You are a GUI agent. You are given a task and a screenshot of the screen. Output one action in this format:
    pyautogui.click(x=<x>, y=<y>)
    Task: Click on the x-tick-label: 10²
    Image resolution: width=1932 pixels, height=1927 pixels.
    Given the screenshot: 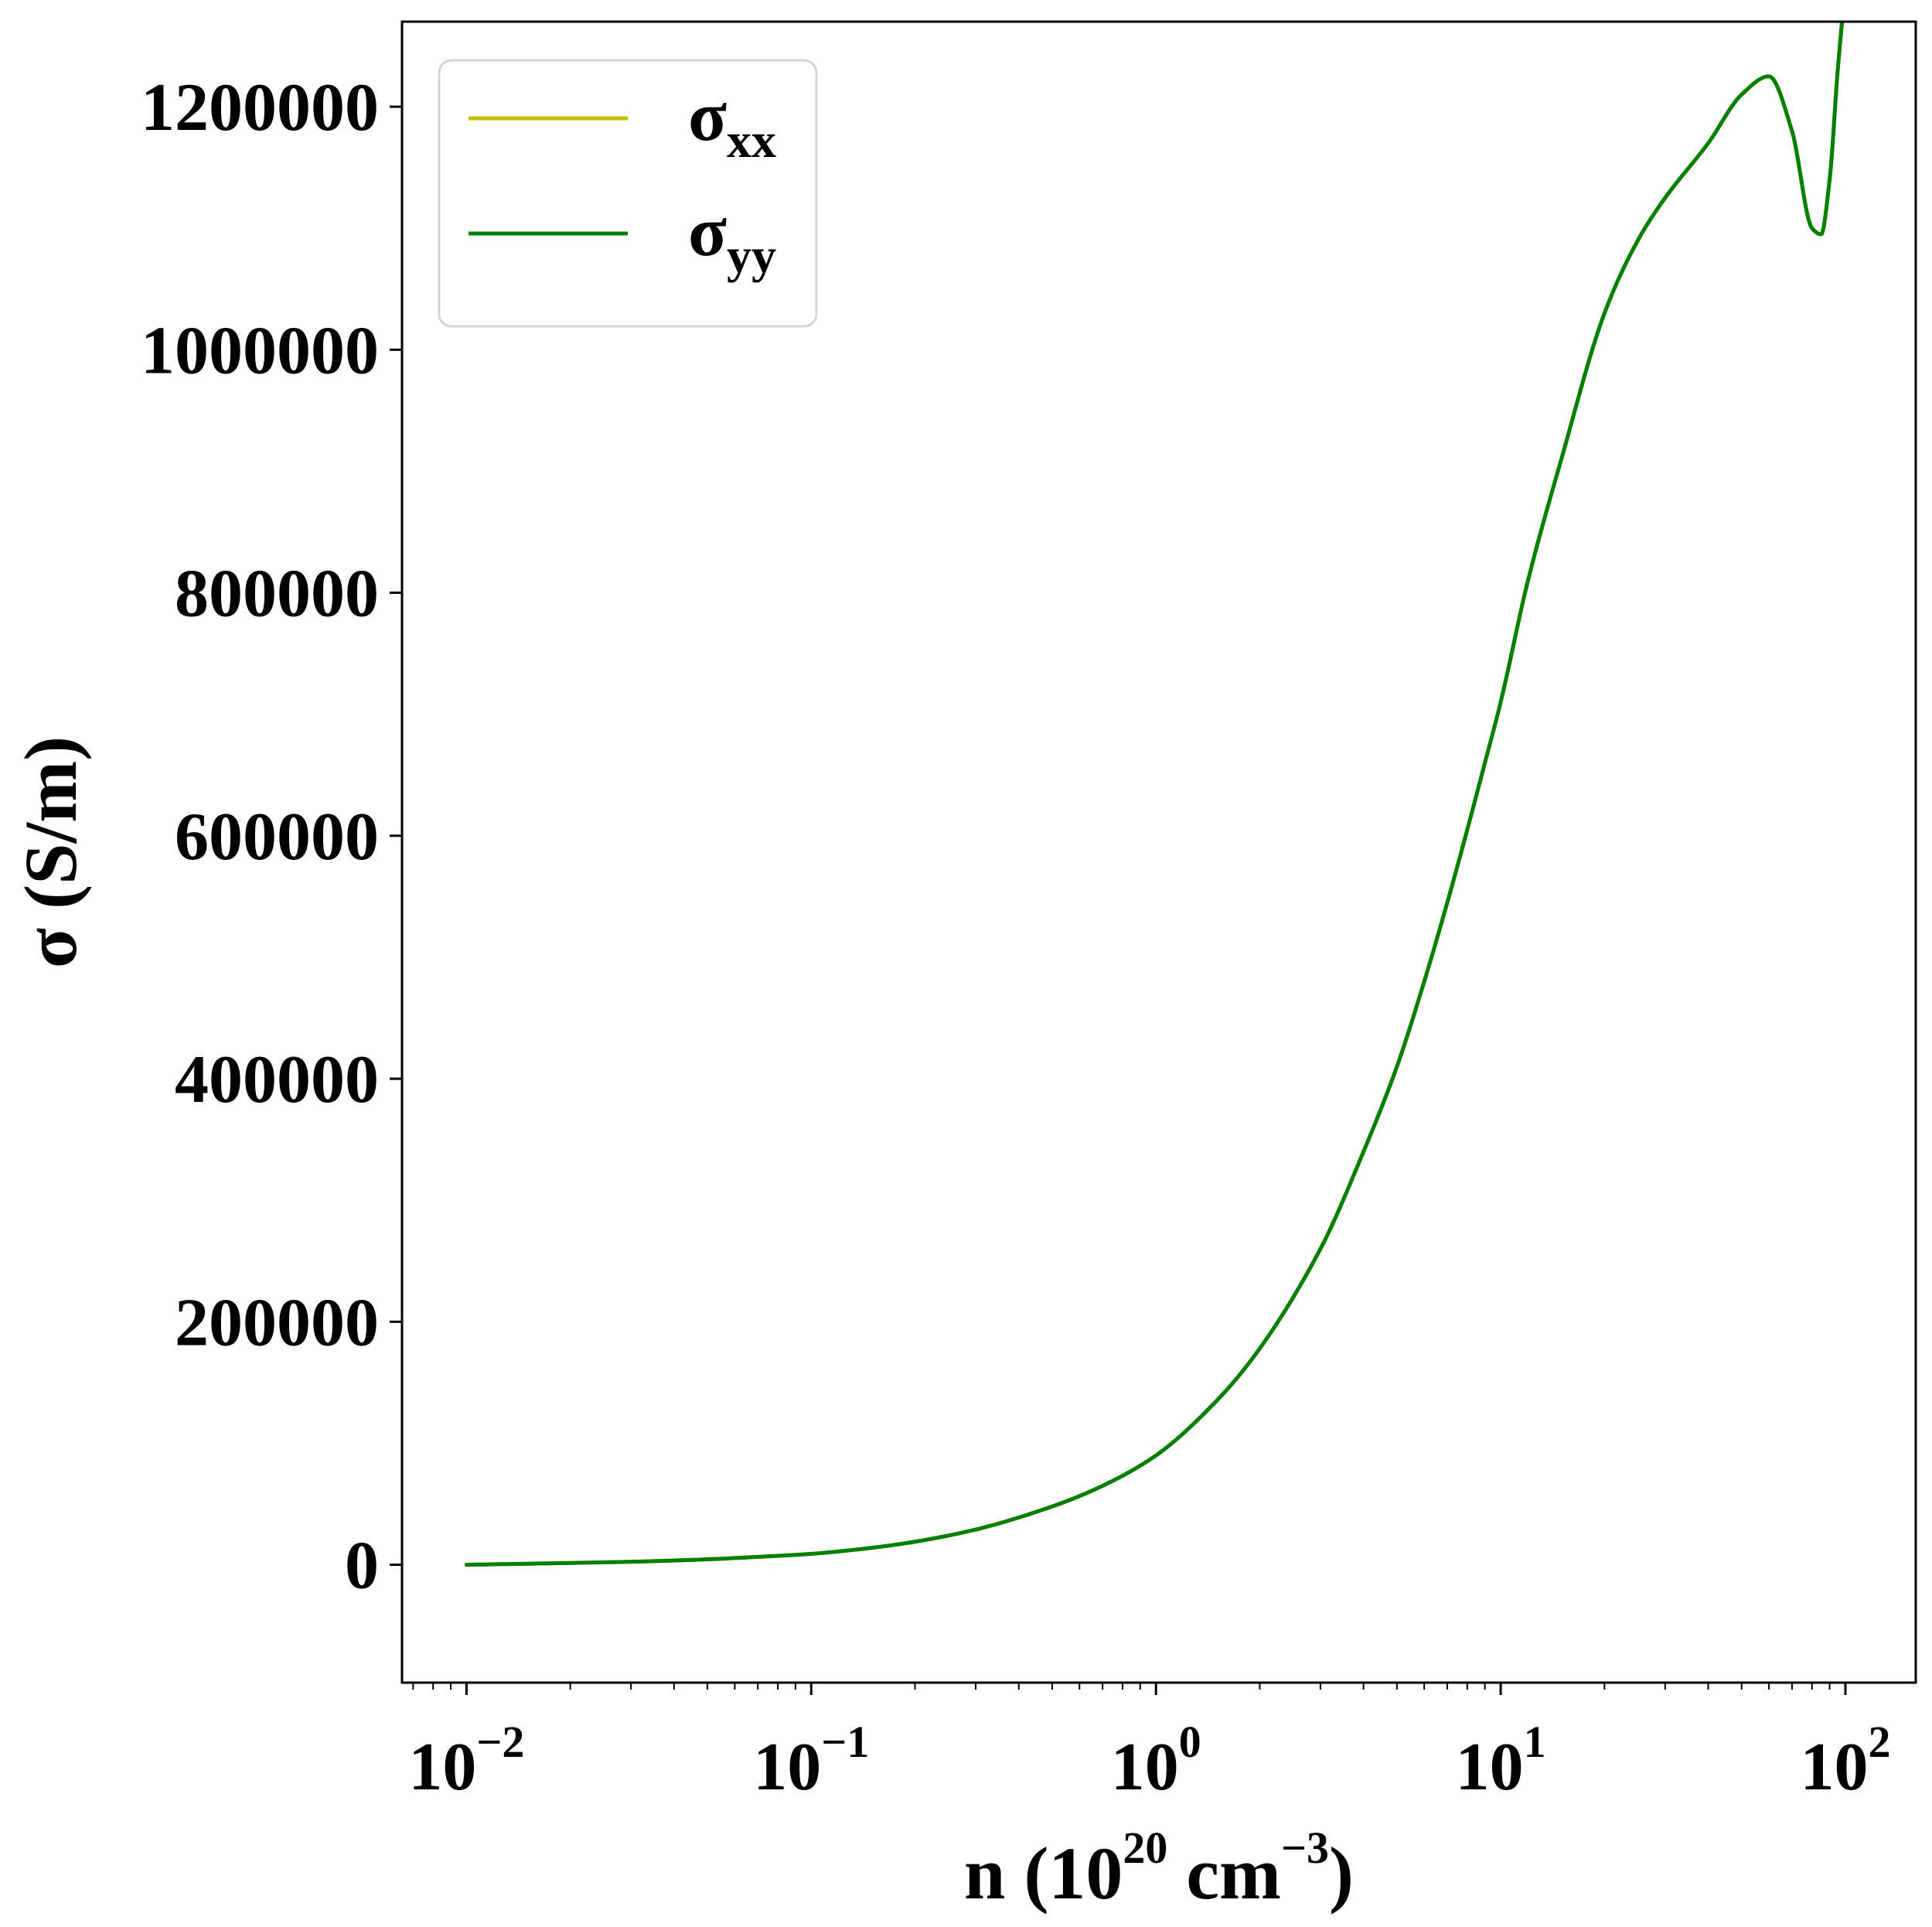 What is the action you would take?
    pyautogui.click(x=1845, y=1761)
    